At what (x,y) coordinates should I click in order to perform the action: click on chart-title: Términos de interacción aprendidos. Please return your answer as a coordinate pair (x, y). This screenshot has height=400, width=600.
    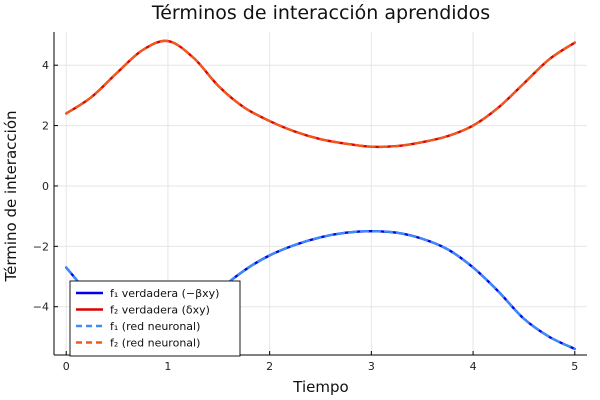
    Looking at the image, I should click on (320, 13).